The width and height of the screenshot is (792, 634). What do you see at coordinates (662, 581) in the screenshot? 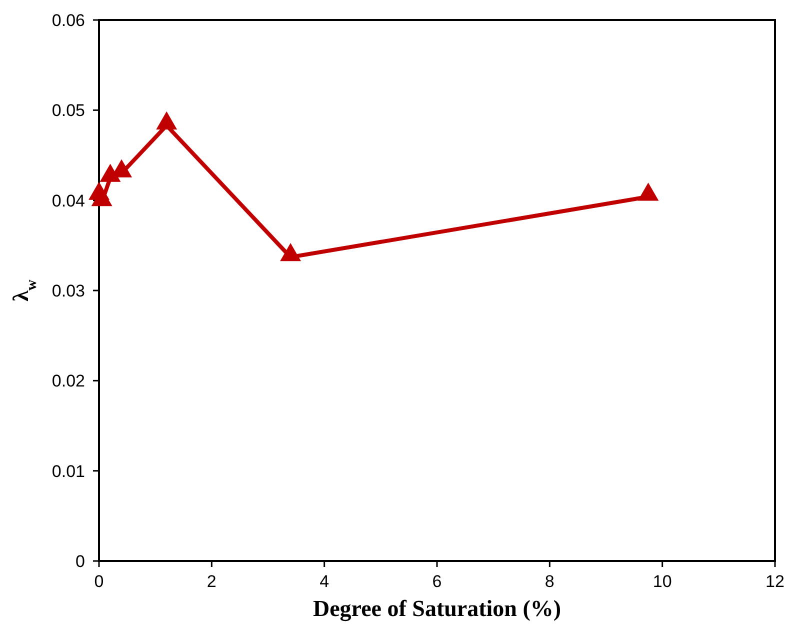
I see `x-tick-label: 10` at bounding box center [662, 581].